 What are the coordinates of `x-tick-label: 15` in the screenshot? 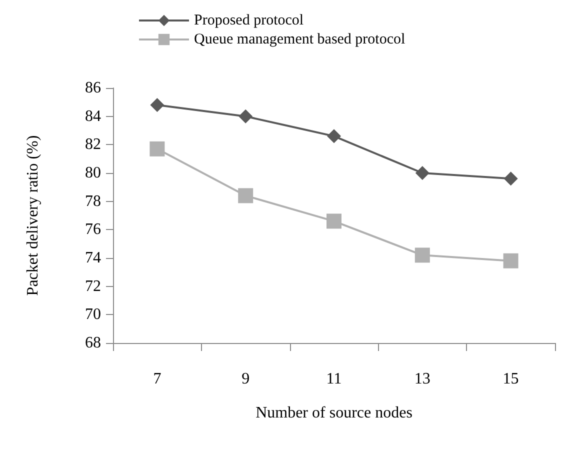 It's located at (510, 379).